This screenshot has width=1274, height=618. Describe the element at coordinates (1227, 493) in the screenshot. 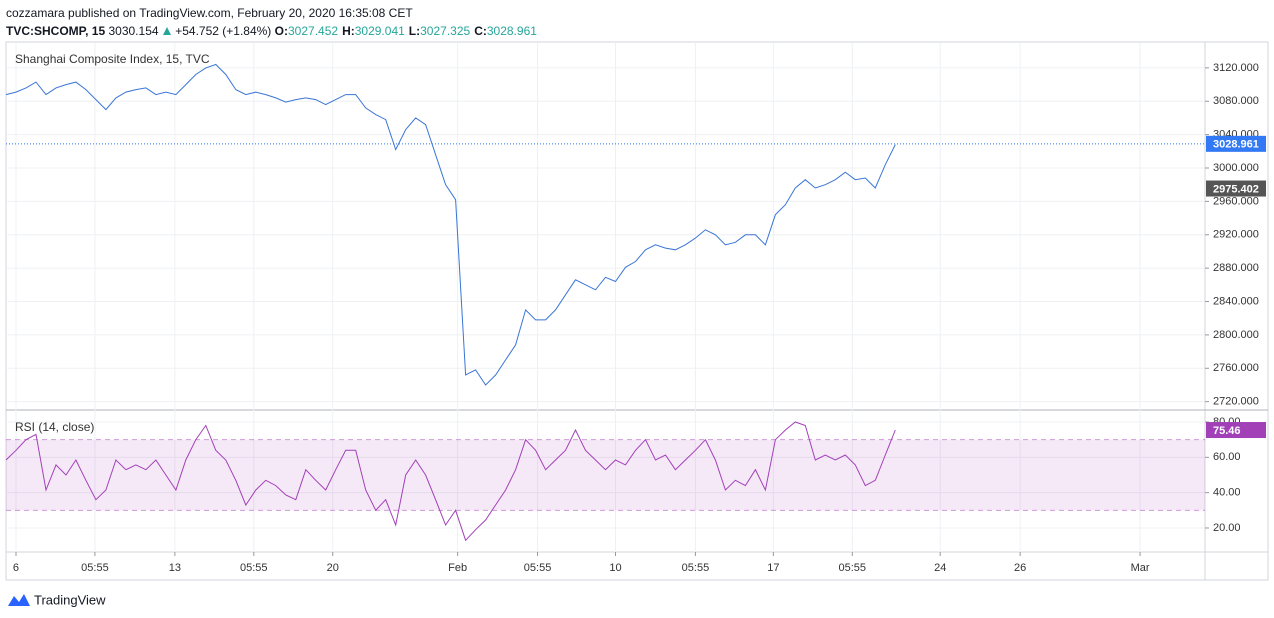

I see `y-tick-label: 40.00` at that location.